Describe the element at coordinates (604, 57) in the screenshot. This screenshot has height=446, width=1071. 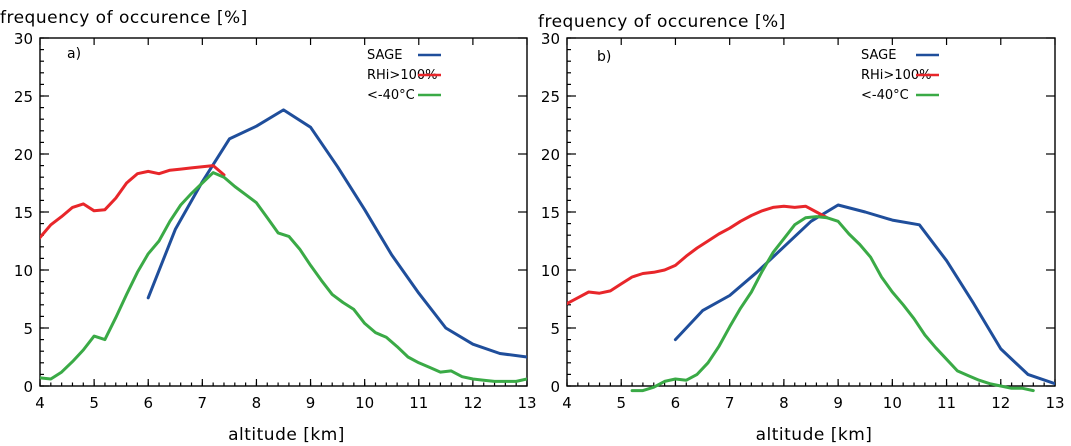
I see `panel-label: b)` at that location.